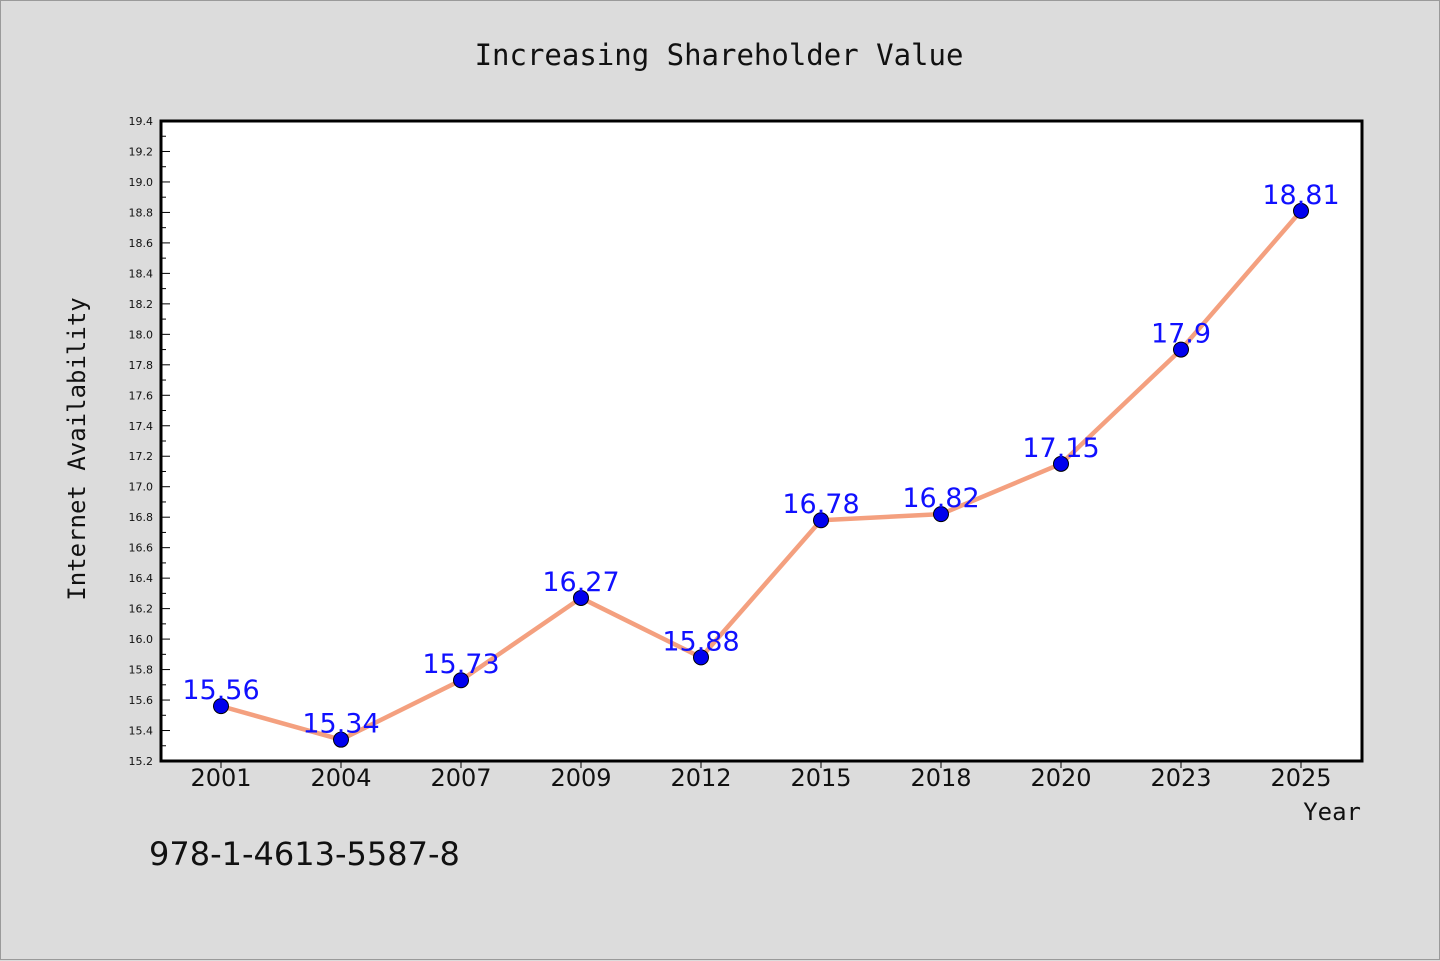 This screenshot has width=1440, height=961. I want to click on data-label: 16.82, so click(940, 498).